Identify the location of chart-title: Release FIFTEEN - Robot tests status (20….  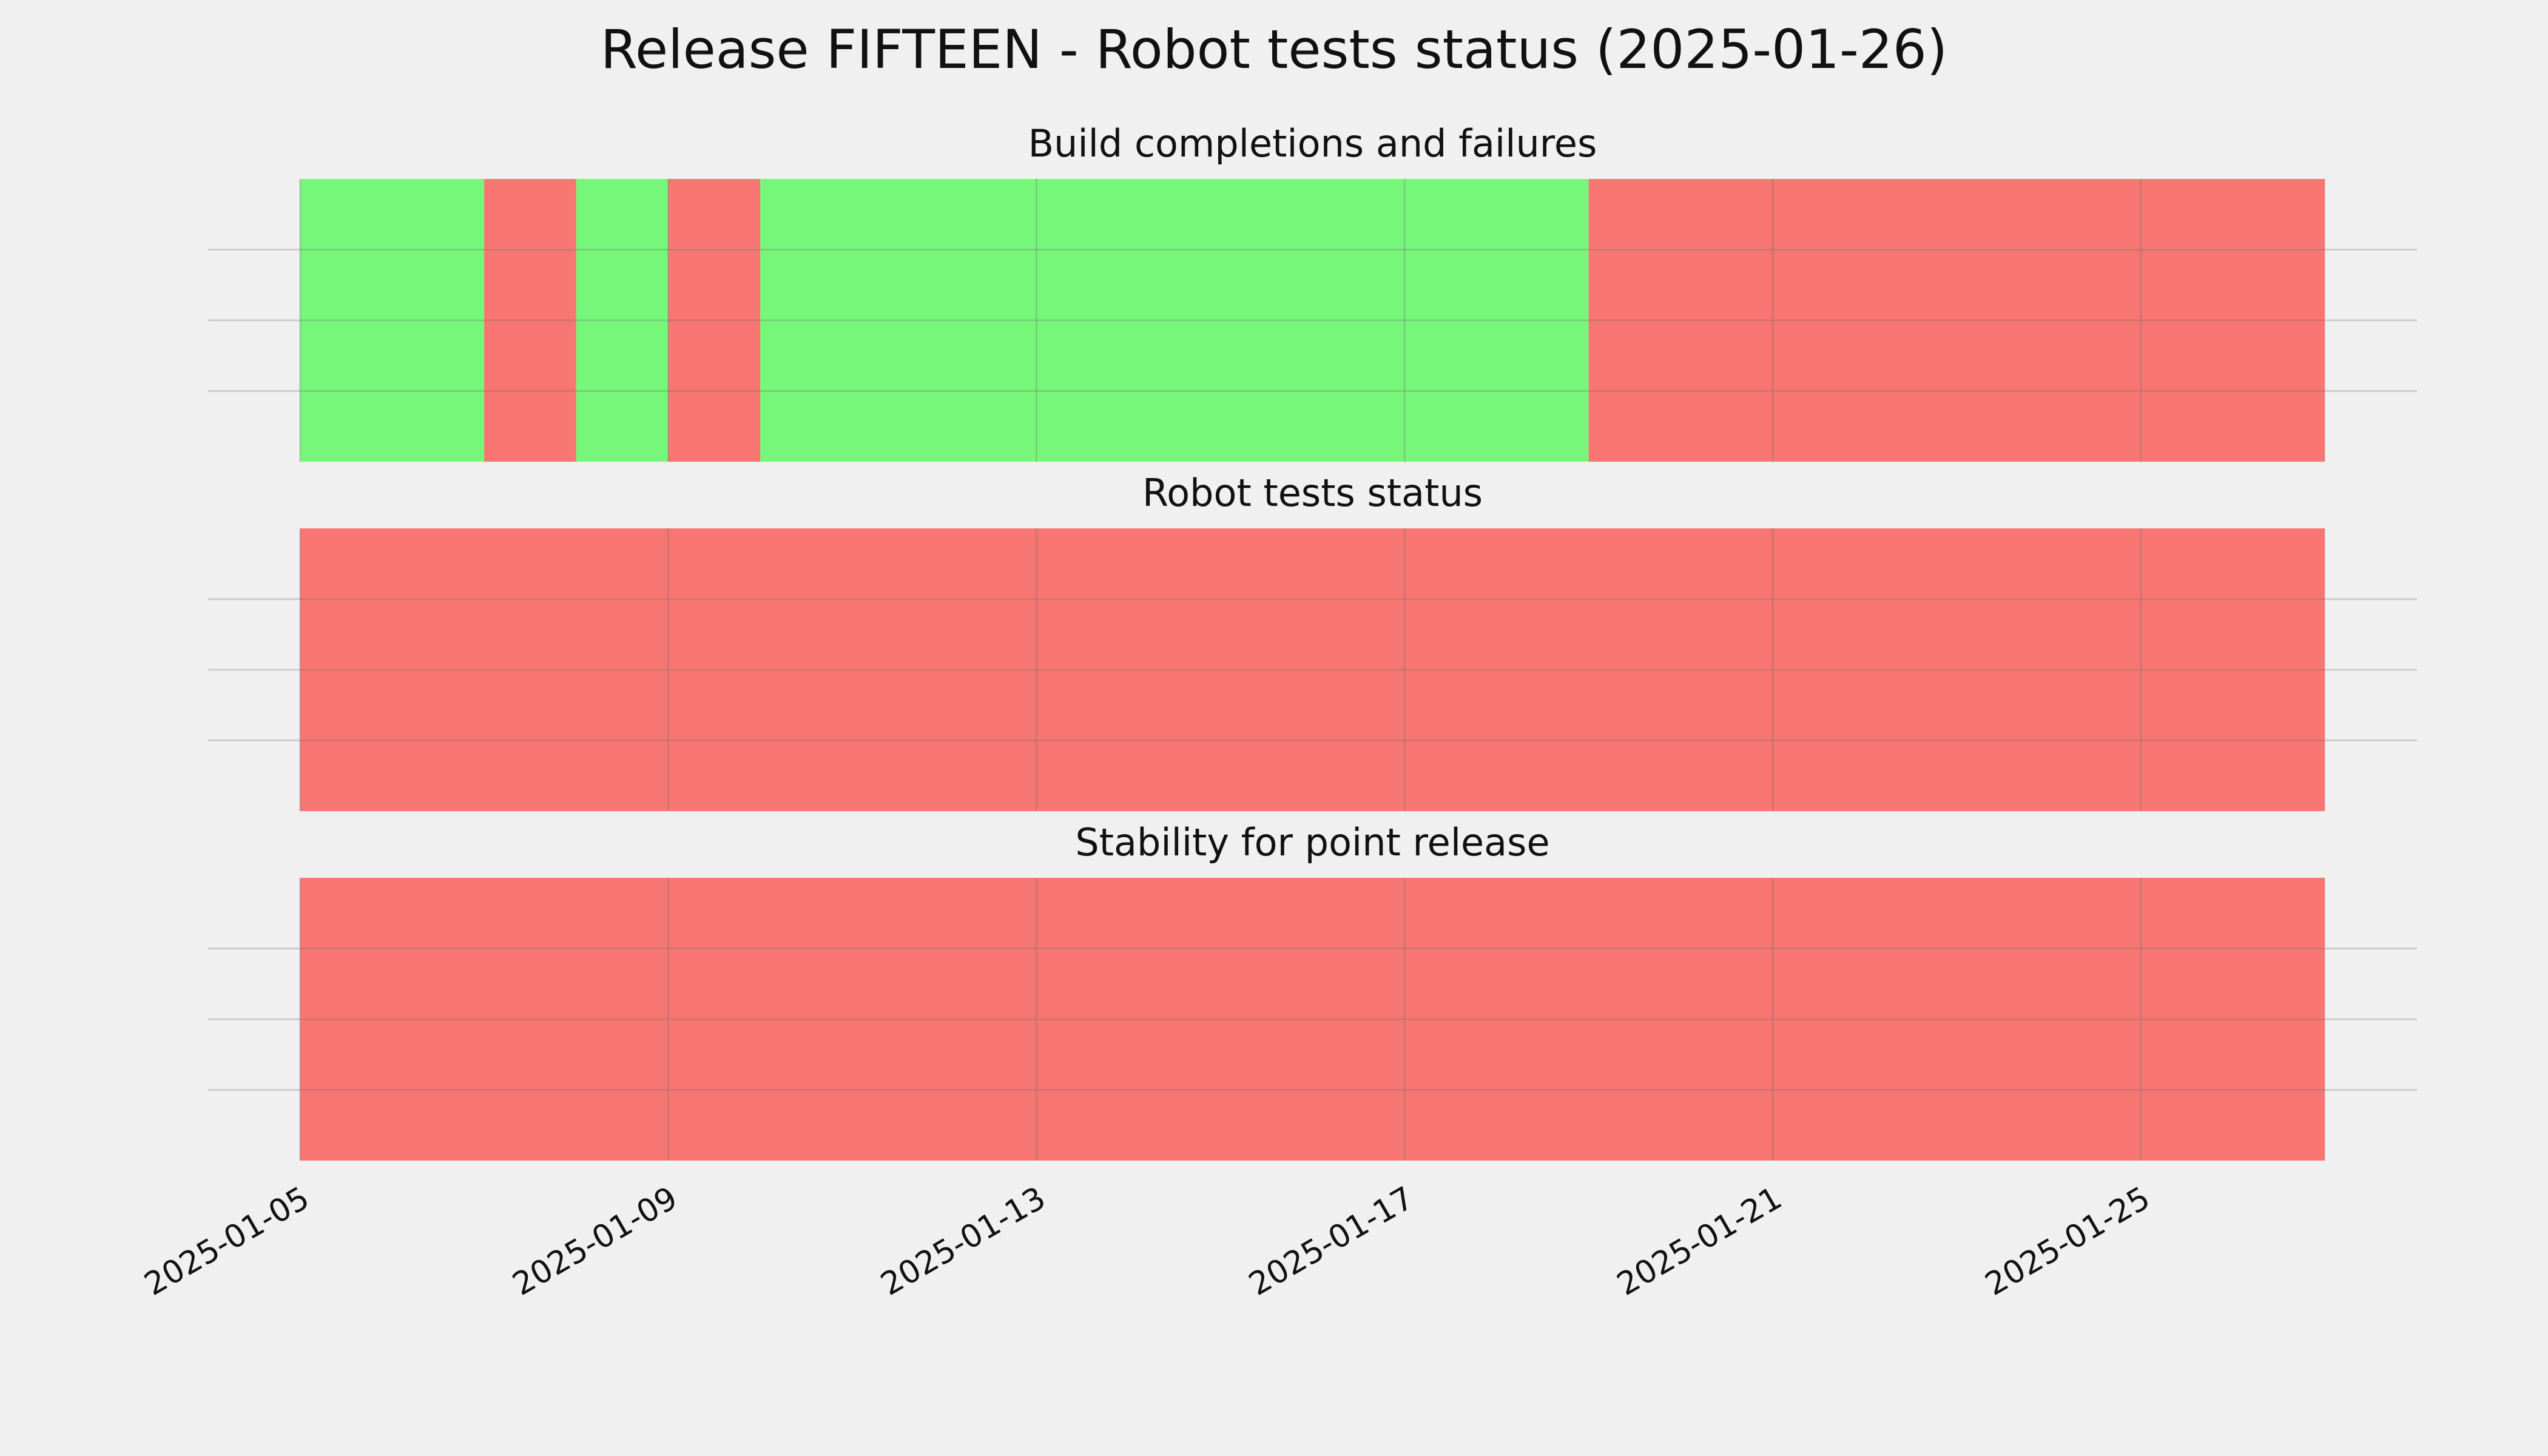
(1274, 49).